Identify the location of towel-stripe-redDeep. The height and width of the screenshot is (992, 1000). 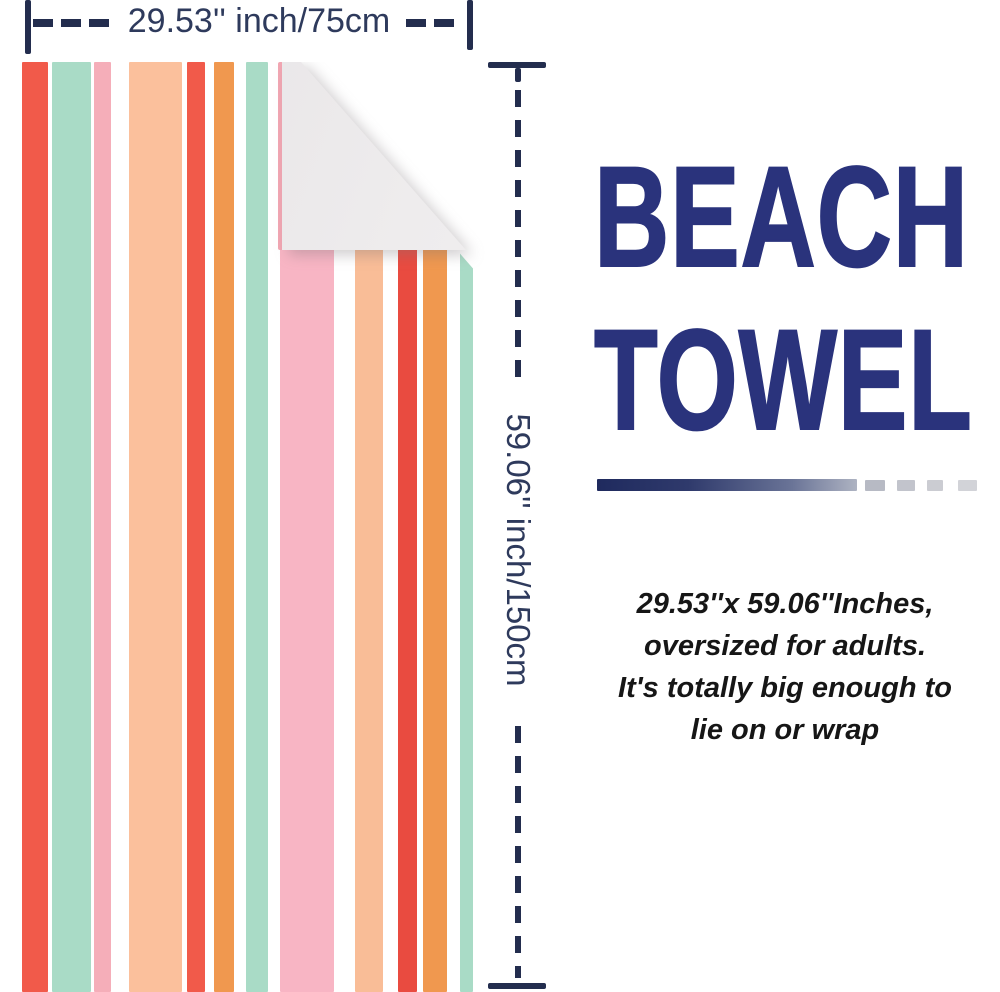
(407, 527).